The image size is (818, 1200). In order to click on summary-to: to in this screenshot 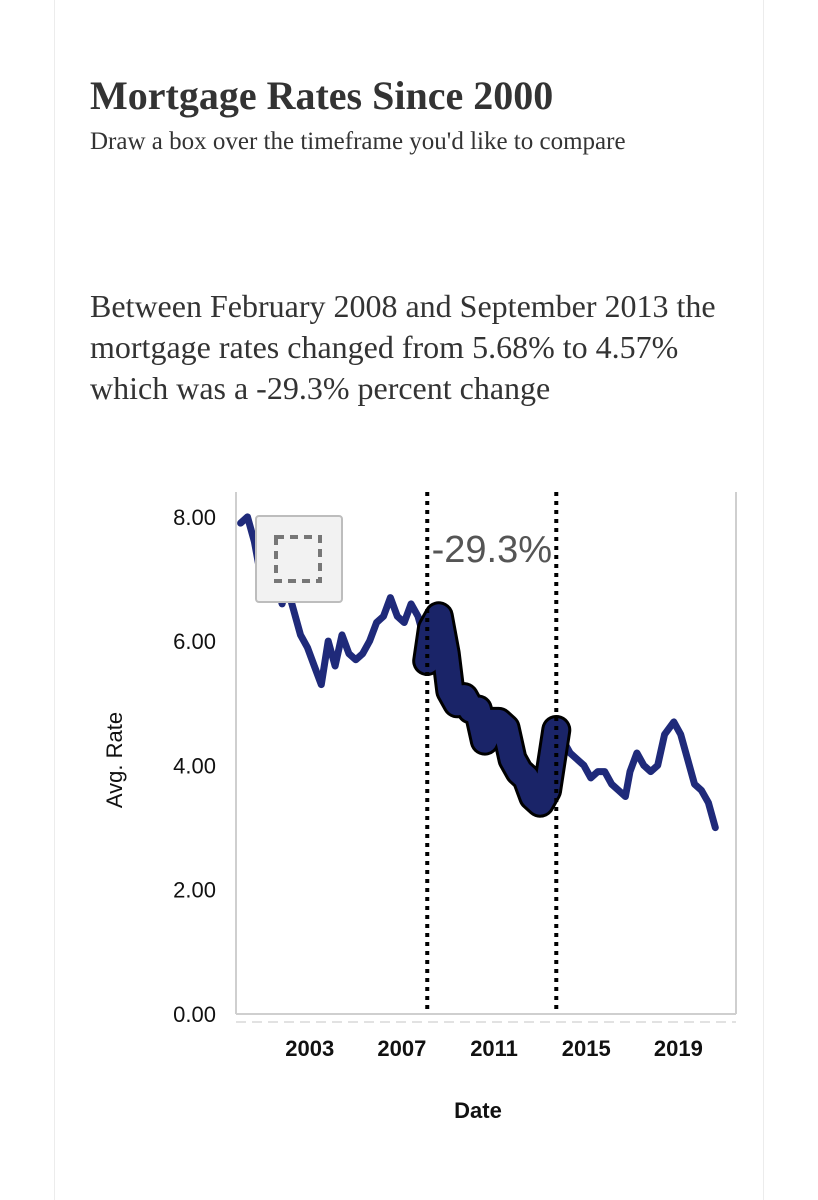, I will do `click(575, 347)`.